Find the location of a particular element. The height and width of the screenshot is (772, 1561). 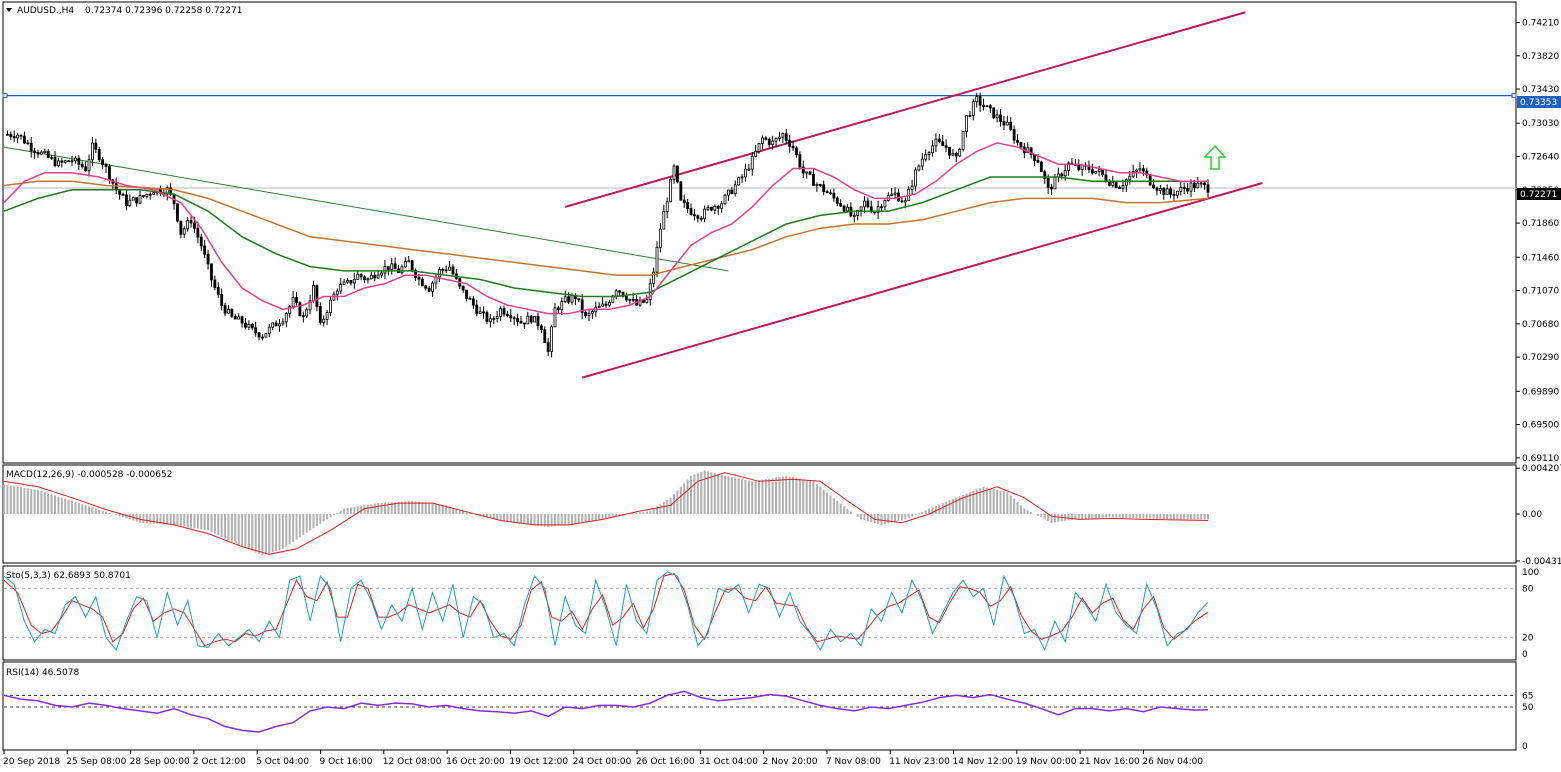

time-tick-label: 14 Nov 12:00 is located at coordinates (983, 762).